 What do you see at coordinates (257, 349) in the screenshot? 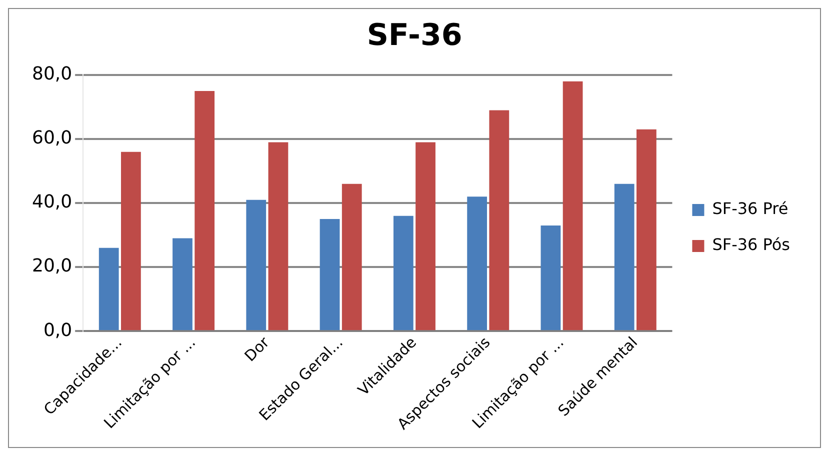
I see `x-tick-label: Dor` at bounding box center [257, 349].